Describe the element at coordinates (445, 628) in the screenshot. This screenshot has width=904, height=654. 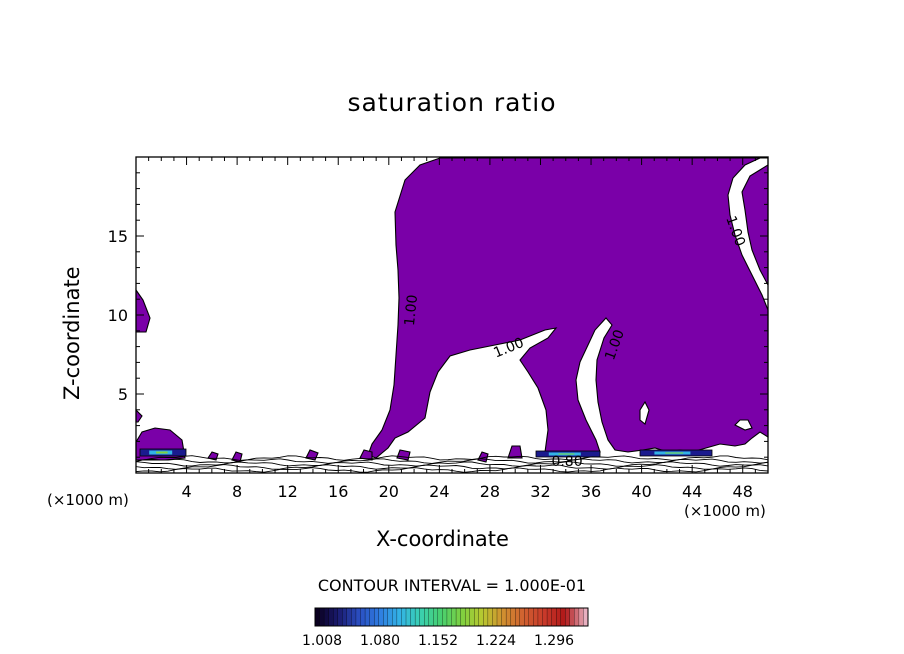
I see `colorbar: 1.008 1.080 1.152 1.224 1.296` at that location.